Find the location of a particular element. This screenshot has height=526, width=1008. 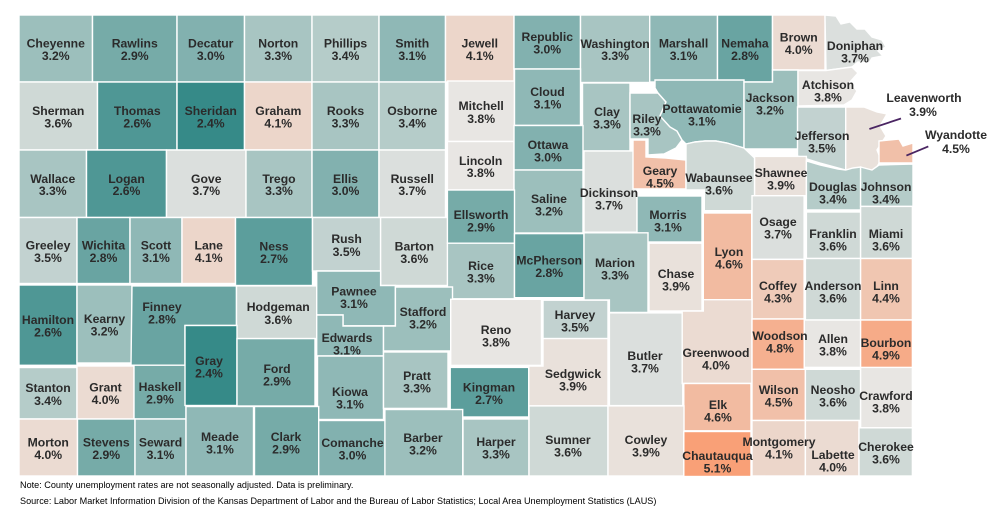

svg-text: Comanche is located at coordinates (352, 443).